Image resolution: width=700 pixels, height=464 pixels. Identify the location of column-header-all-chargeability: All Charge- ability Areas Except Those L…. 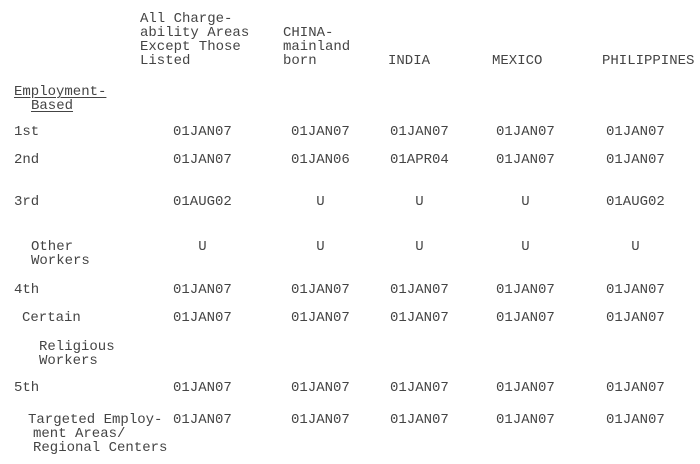
(195, 40).